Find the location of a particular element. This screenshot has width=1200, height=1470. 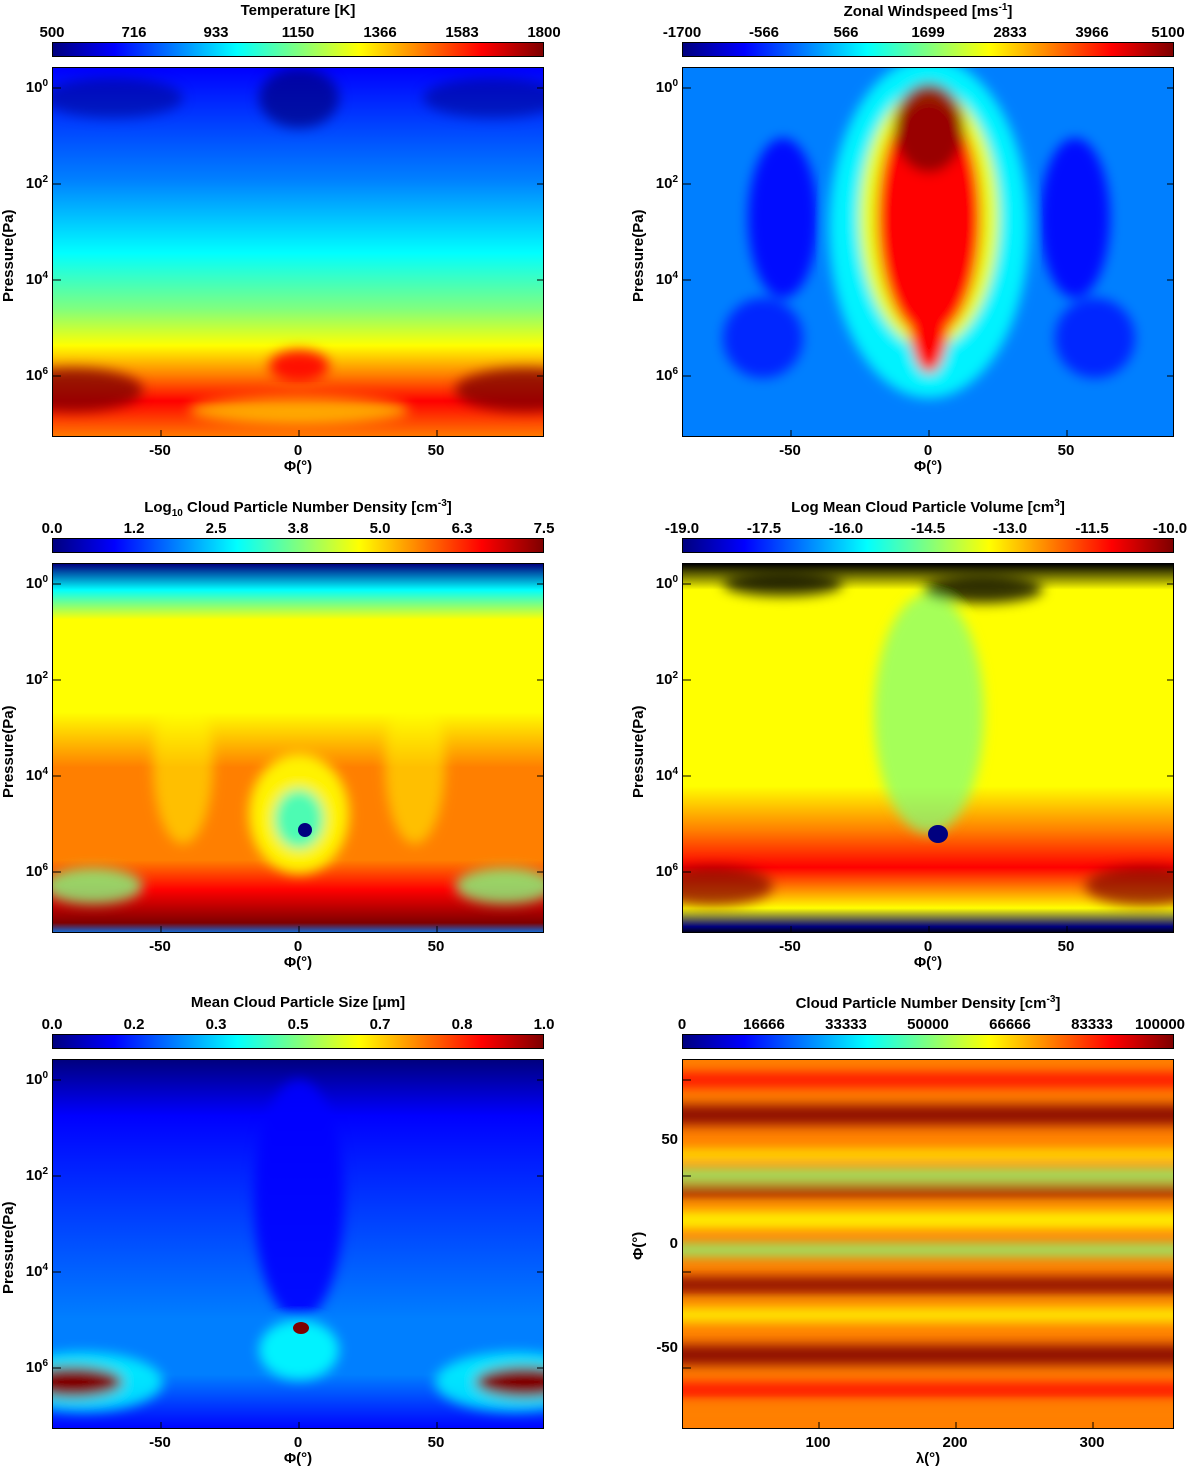

x-tick-label: 300 is located at coordinates (1092, 1442).